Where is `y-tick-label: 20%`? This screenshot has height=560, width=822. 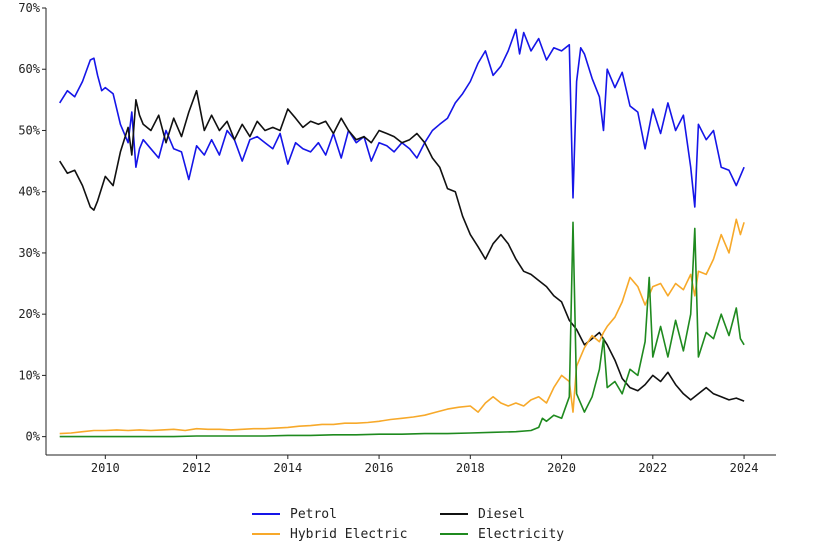 y-tick-label: 20% is located at coordinates (29, 314).